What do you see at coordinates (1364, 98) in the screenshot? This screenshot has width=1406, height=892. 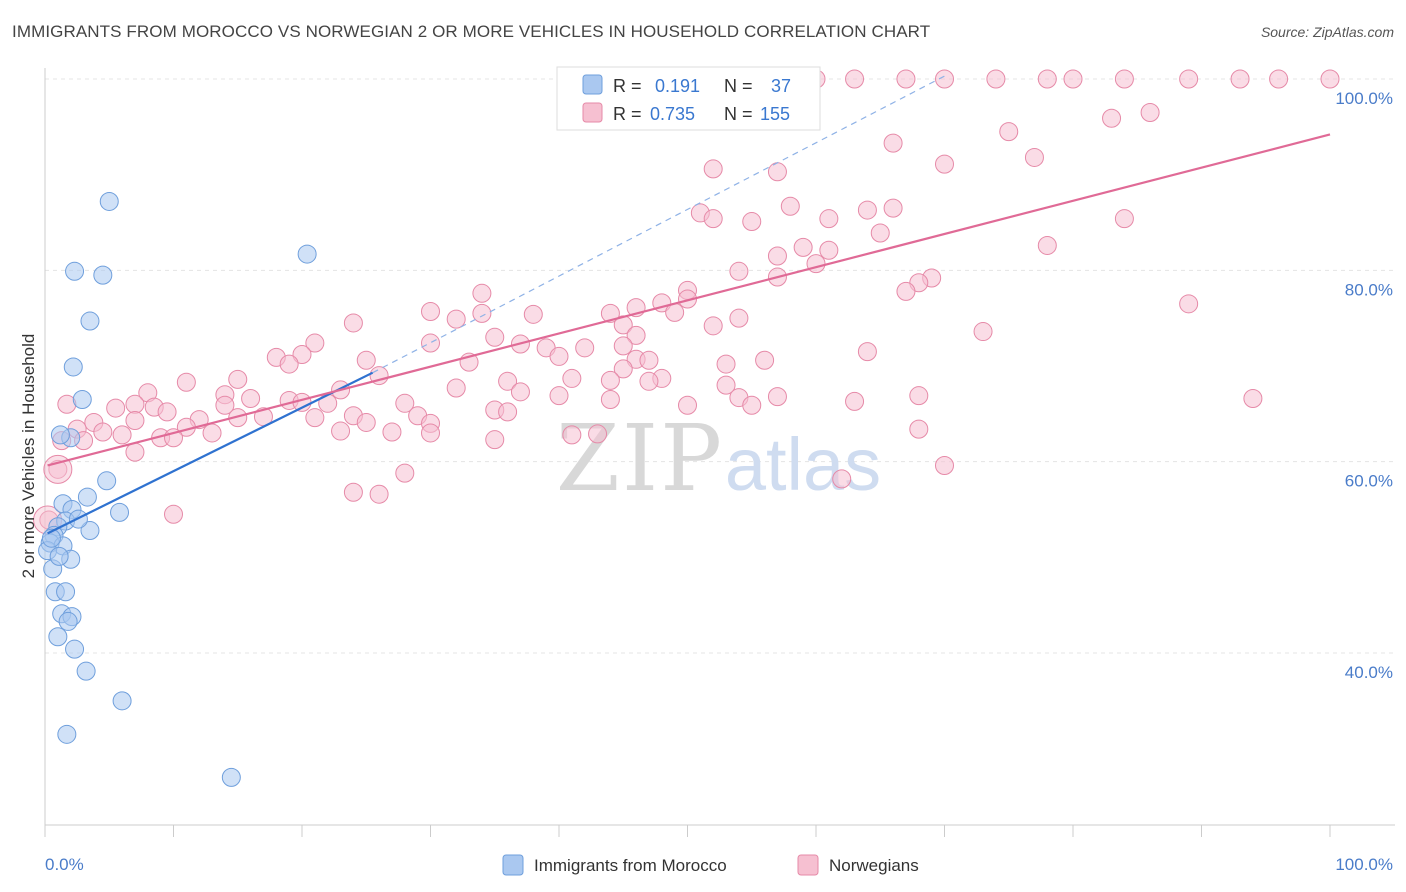 I see `y-tick-label: 100.0%` at bounding box center [1364, 98].